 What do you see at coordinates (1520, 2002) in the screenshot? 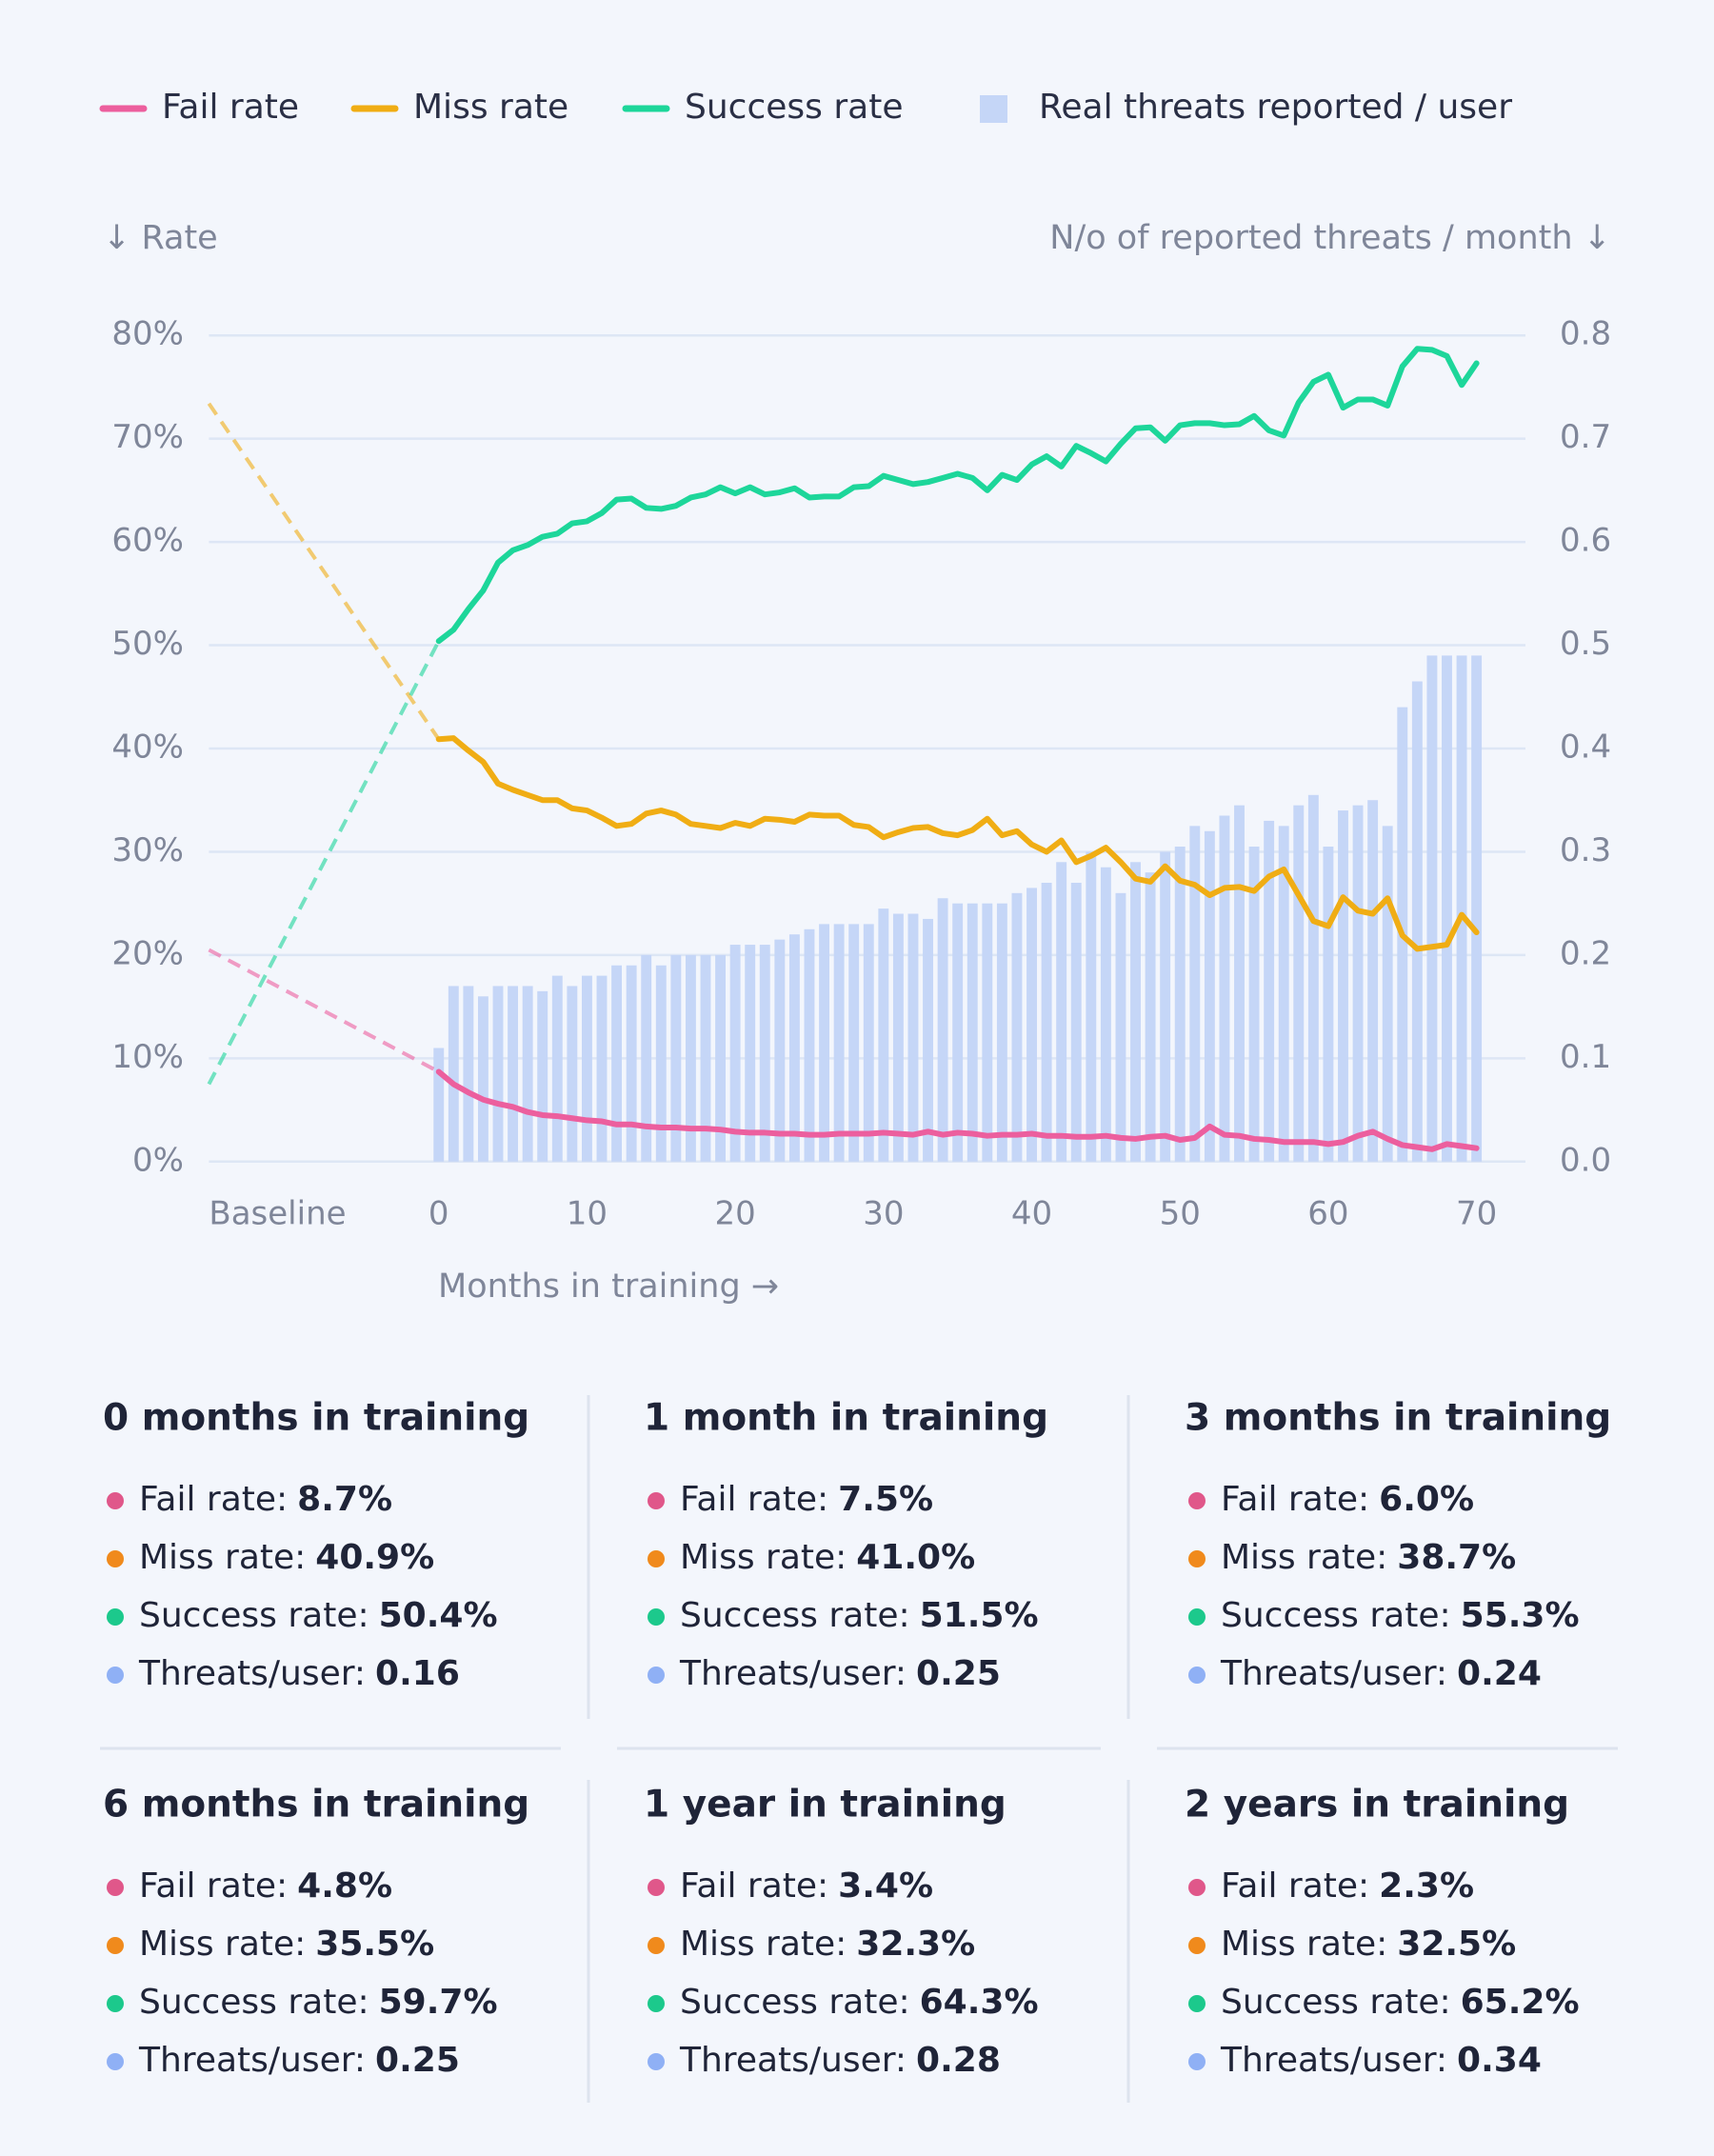
I see `item-value: 65.2%` at bounding box center [1520, 2002].